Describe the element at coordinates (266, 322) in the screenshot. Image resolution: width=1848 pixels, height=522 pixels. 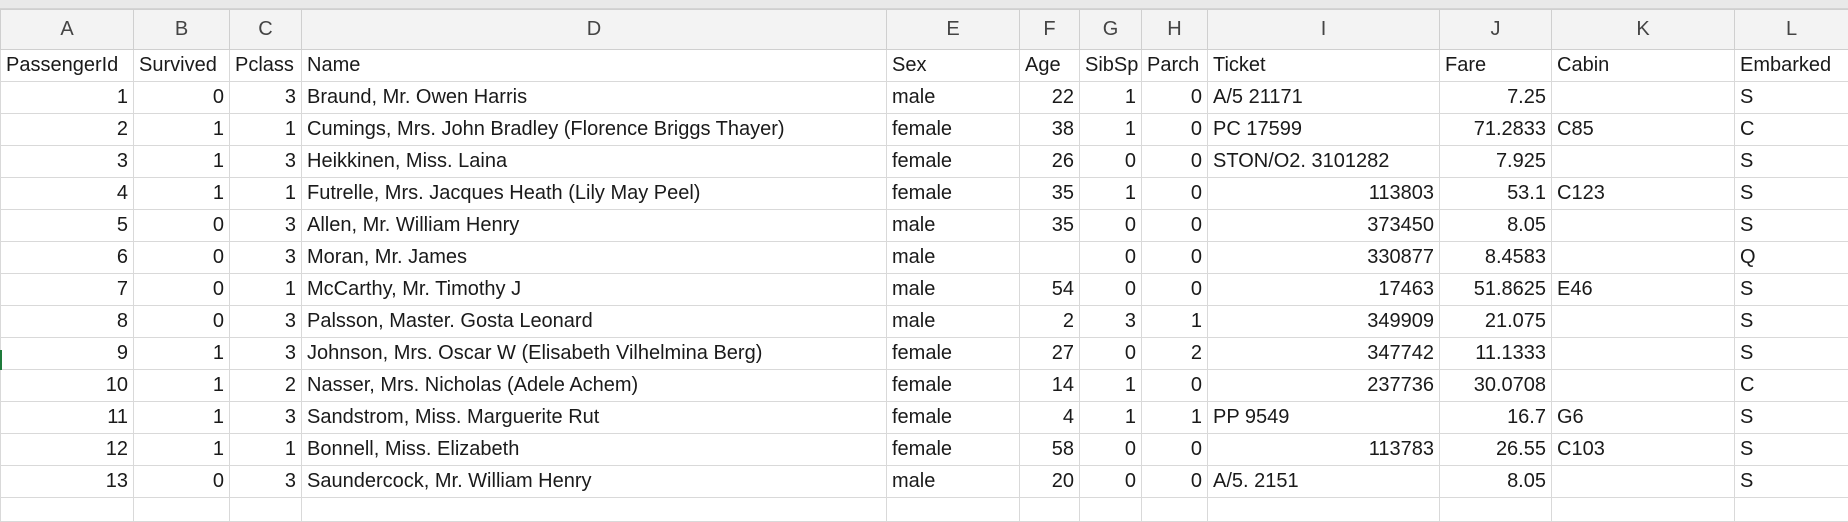
I see `cell-c9: 3` at that location.